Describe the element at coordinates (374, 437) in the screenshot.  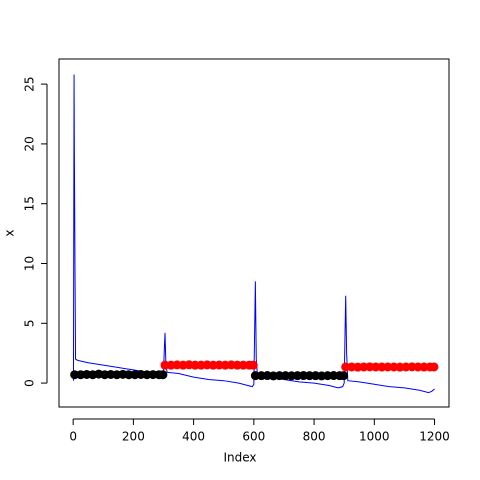
I see `x-tick-label: 1000` at that location.